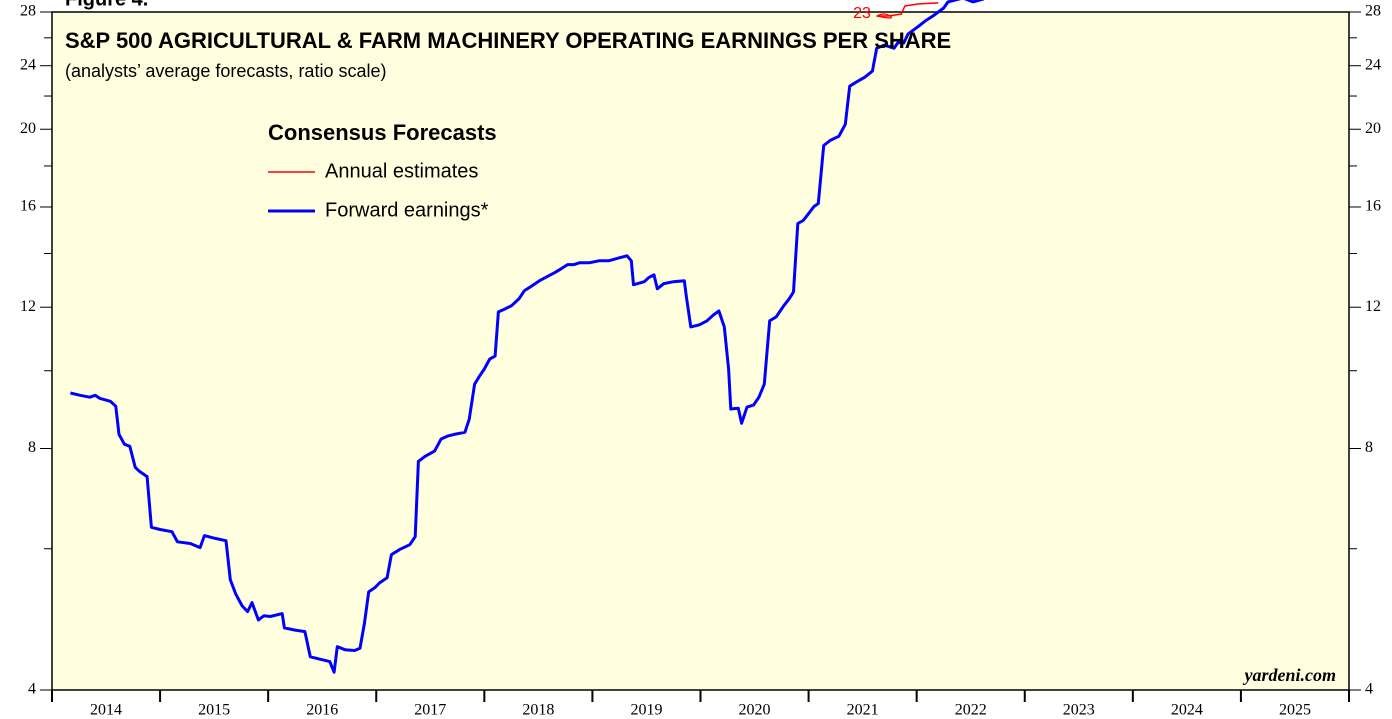 This screenshot has height=719, width=1392. I want to click on y2-tick-label: 4, so click(1369, 689).